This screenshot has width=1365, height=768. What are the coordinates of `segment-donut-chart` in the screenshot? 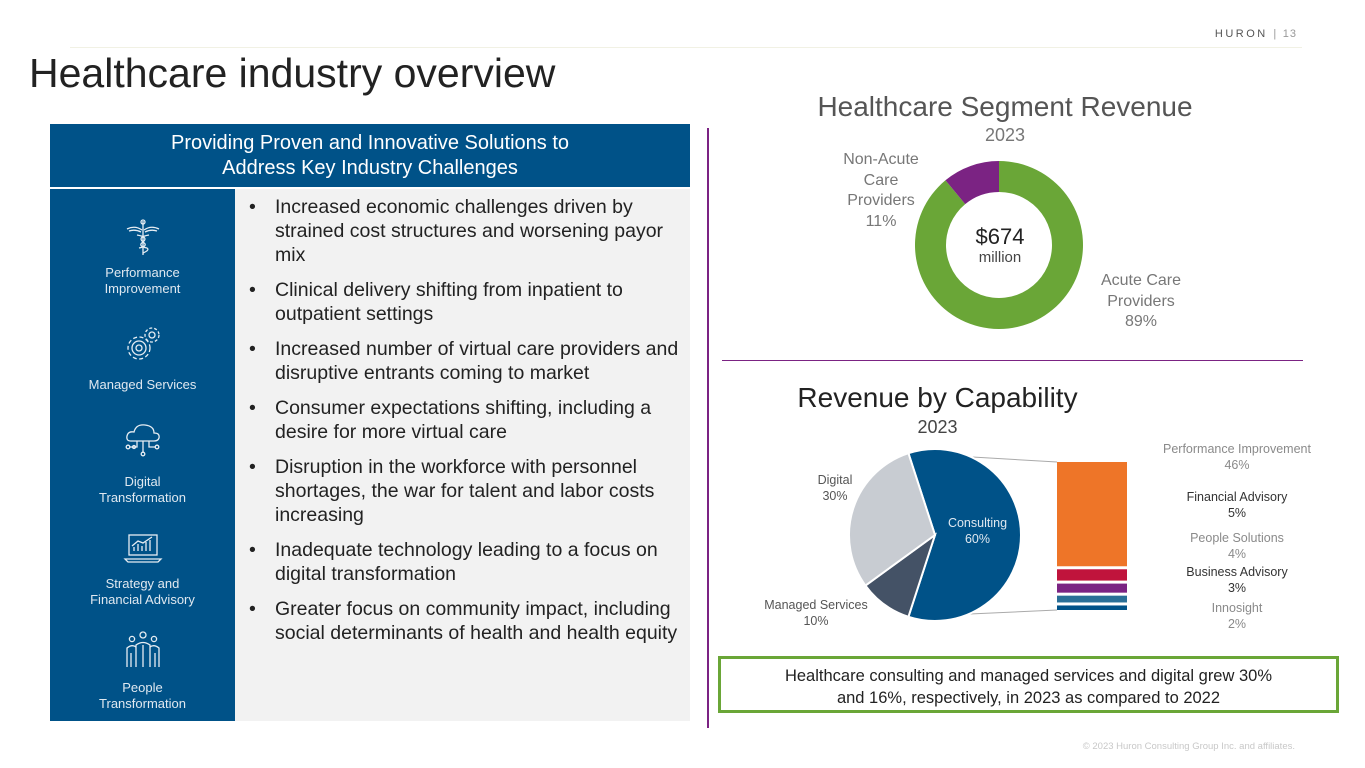 It's located at (999, 245).